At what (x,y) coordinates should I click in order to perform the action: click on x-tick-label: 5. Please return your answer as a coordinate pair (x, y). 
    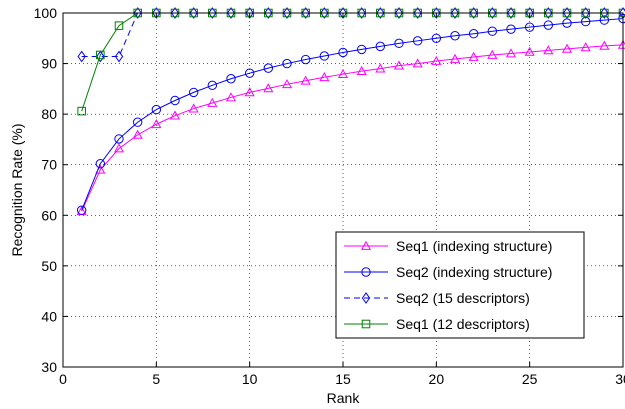
    Looking at the image, I should click on (156, 379).